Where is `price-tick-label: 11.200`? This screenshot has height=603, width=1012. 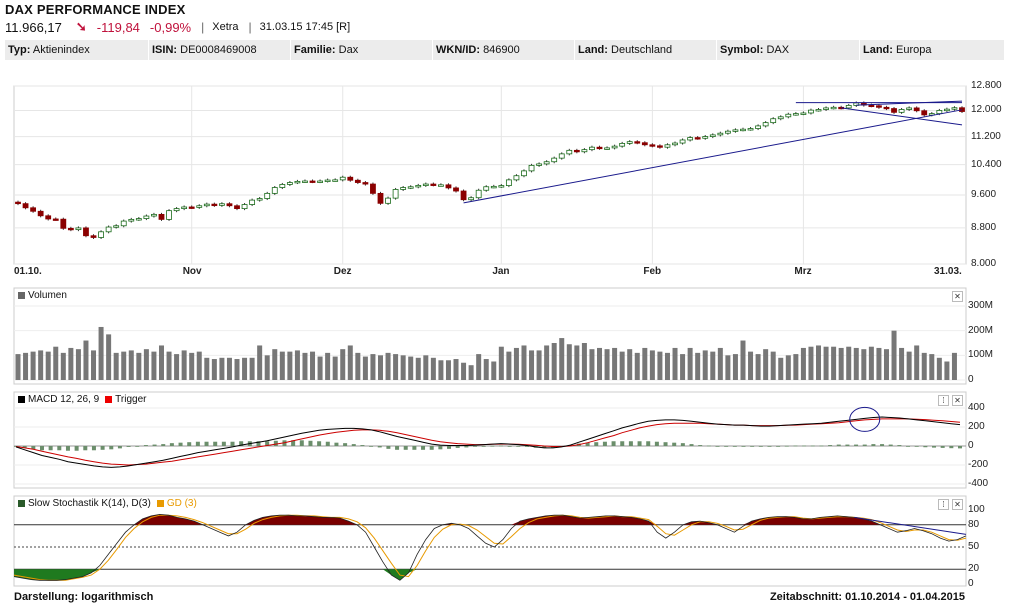 price-tick-label: 11.200 is located at coordinates (986, 136).